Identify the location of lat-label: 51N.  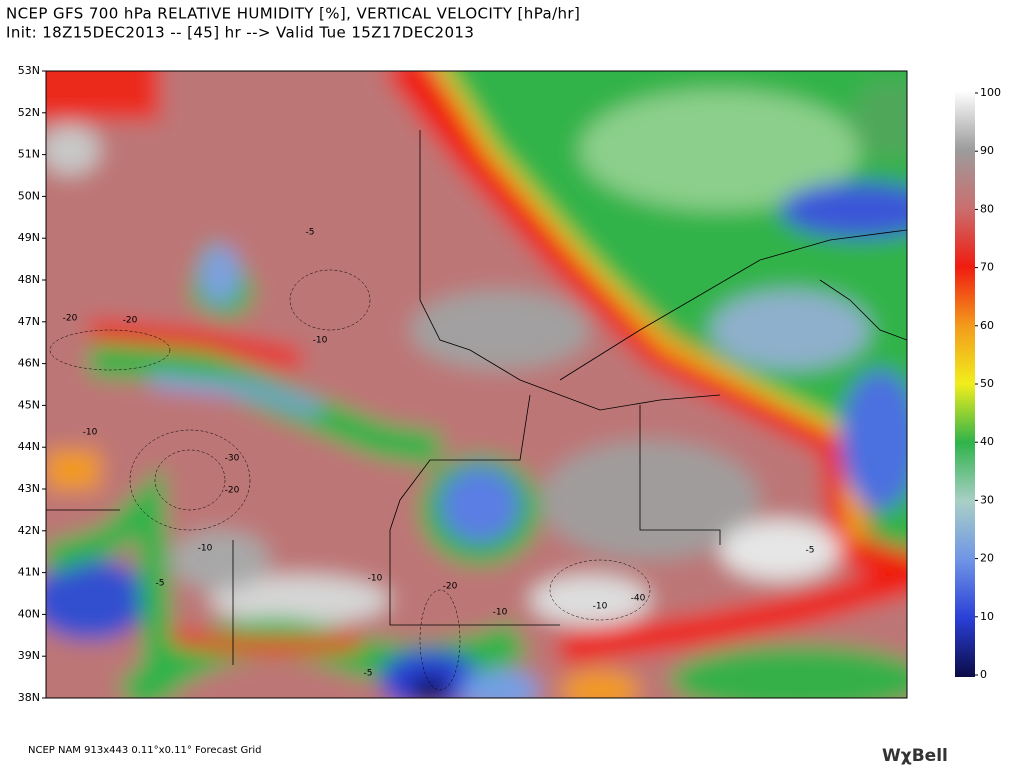
(29, 154).